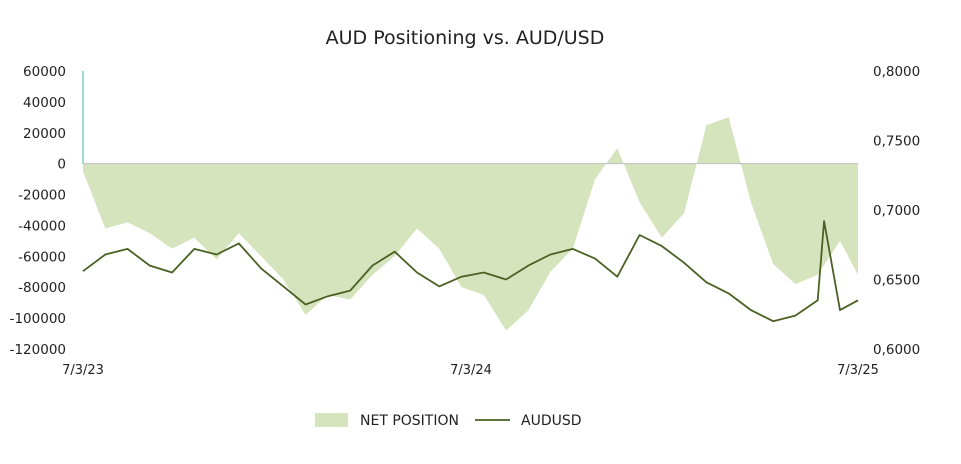  Describe the element at coordinates (38, 350) in the screenshot. I see `left-tick-label: -120000` at that location.